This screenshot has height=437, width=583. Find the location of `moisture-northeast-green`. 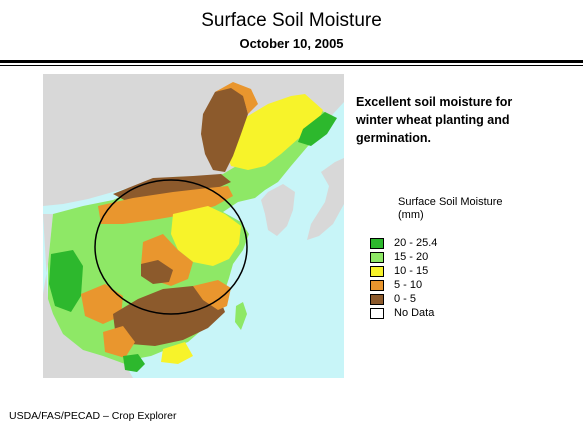

moisture-northeast-green is located at coordinates (317, 129).